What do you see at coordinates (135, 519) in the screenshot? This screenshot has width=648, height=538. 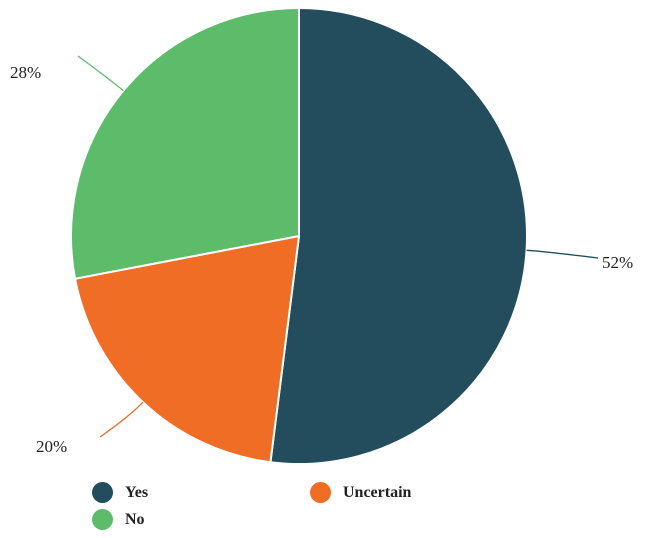 I see `legend-label-no: No` at bounding box center [135, 519].